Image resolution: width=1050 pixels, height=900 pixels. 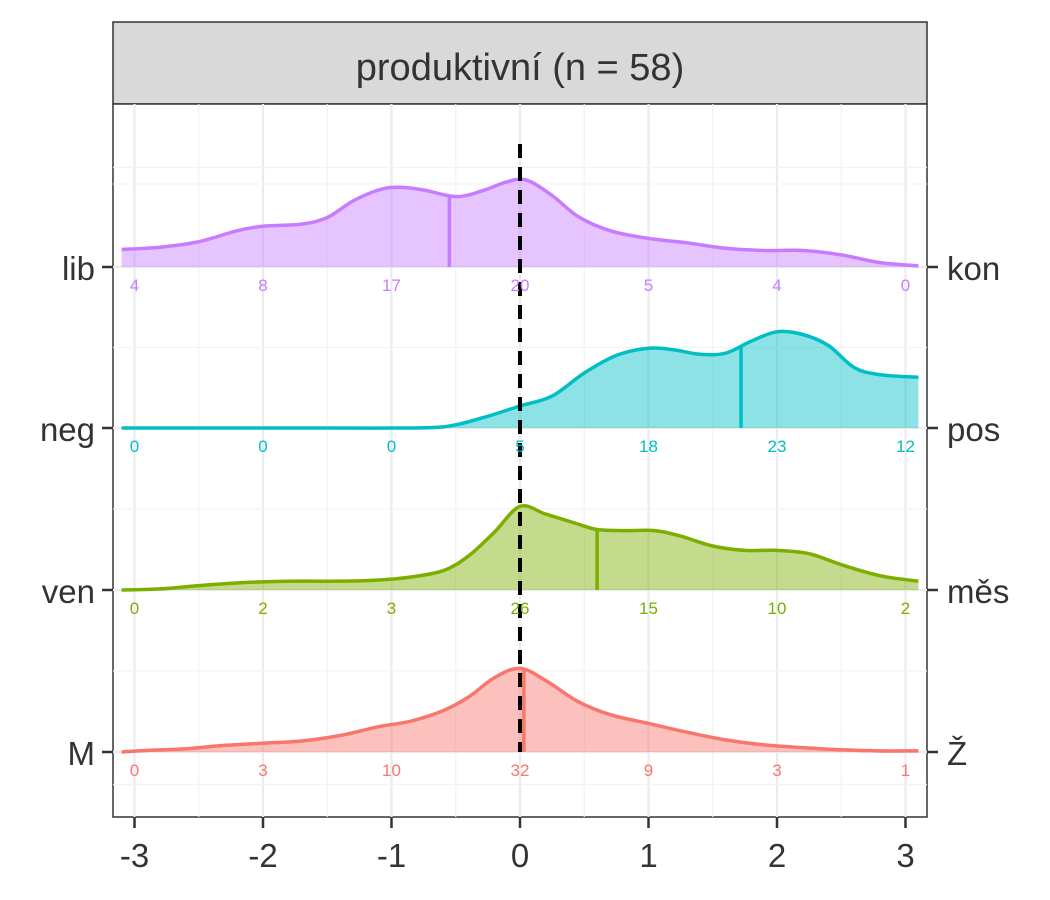 I want to click on ridge-line-neg, so click(x=520, y=379).